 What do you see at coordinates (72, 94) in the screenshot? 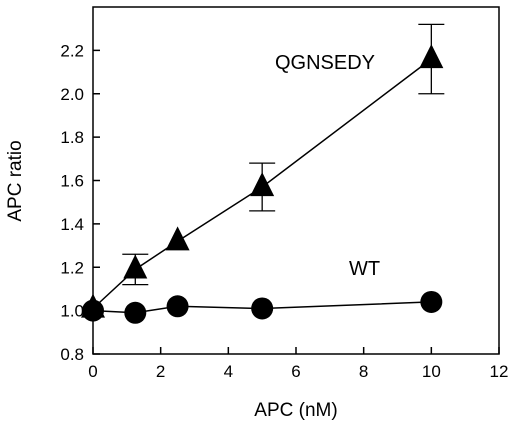
I see `y-tick-label: 2.0` at bounding box center [72, 94].